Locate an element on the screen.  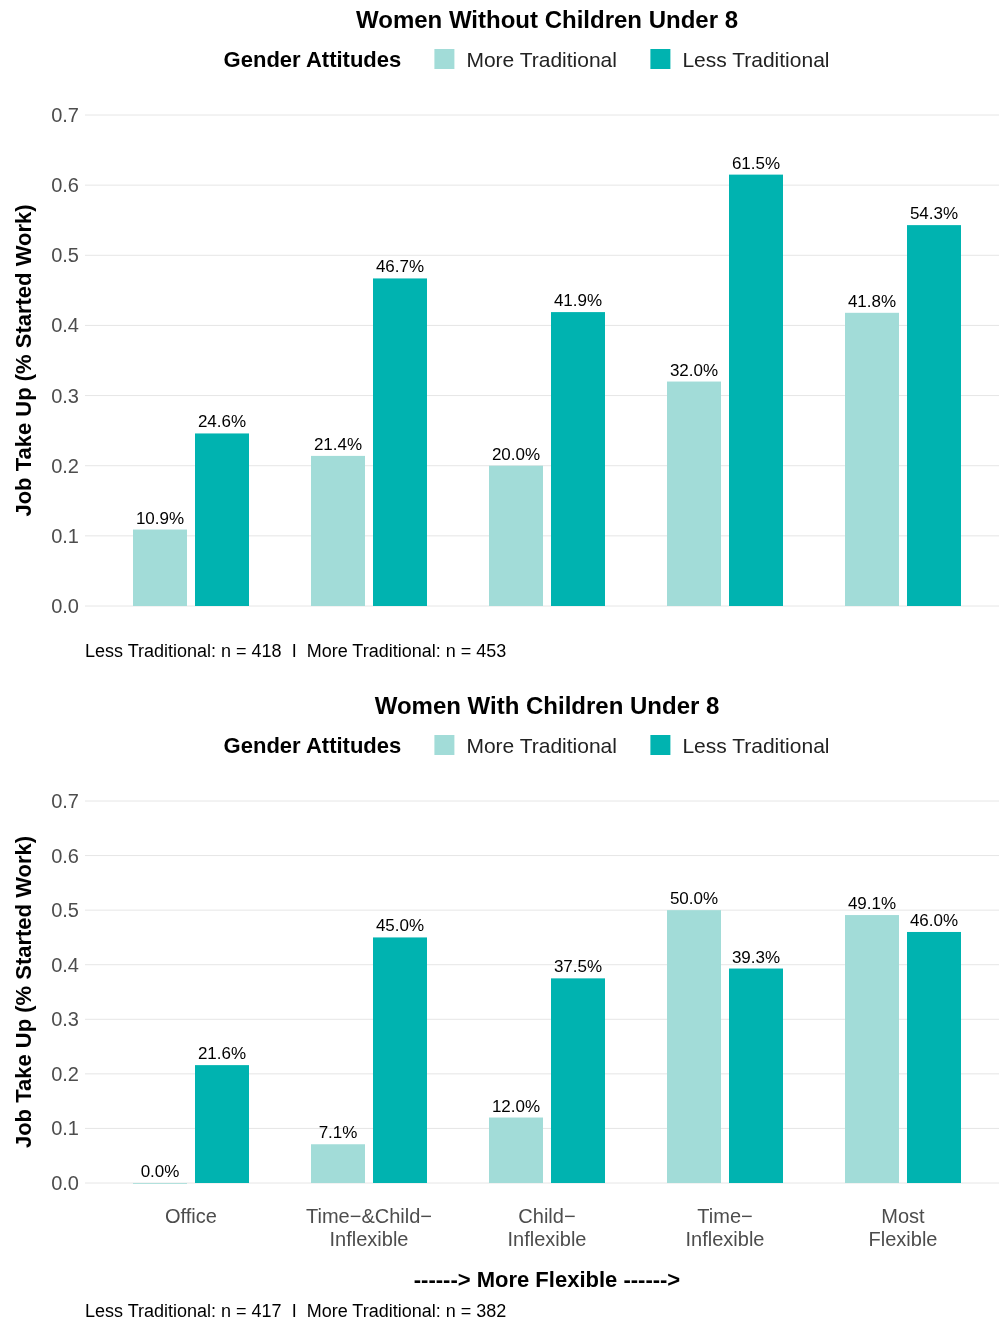
data-label: 12.0% is located at coordinates (516, 1106).